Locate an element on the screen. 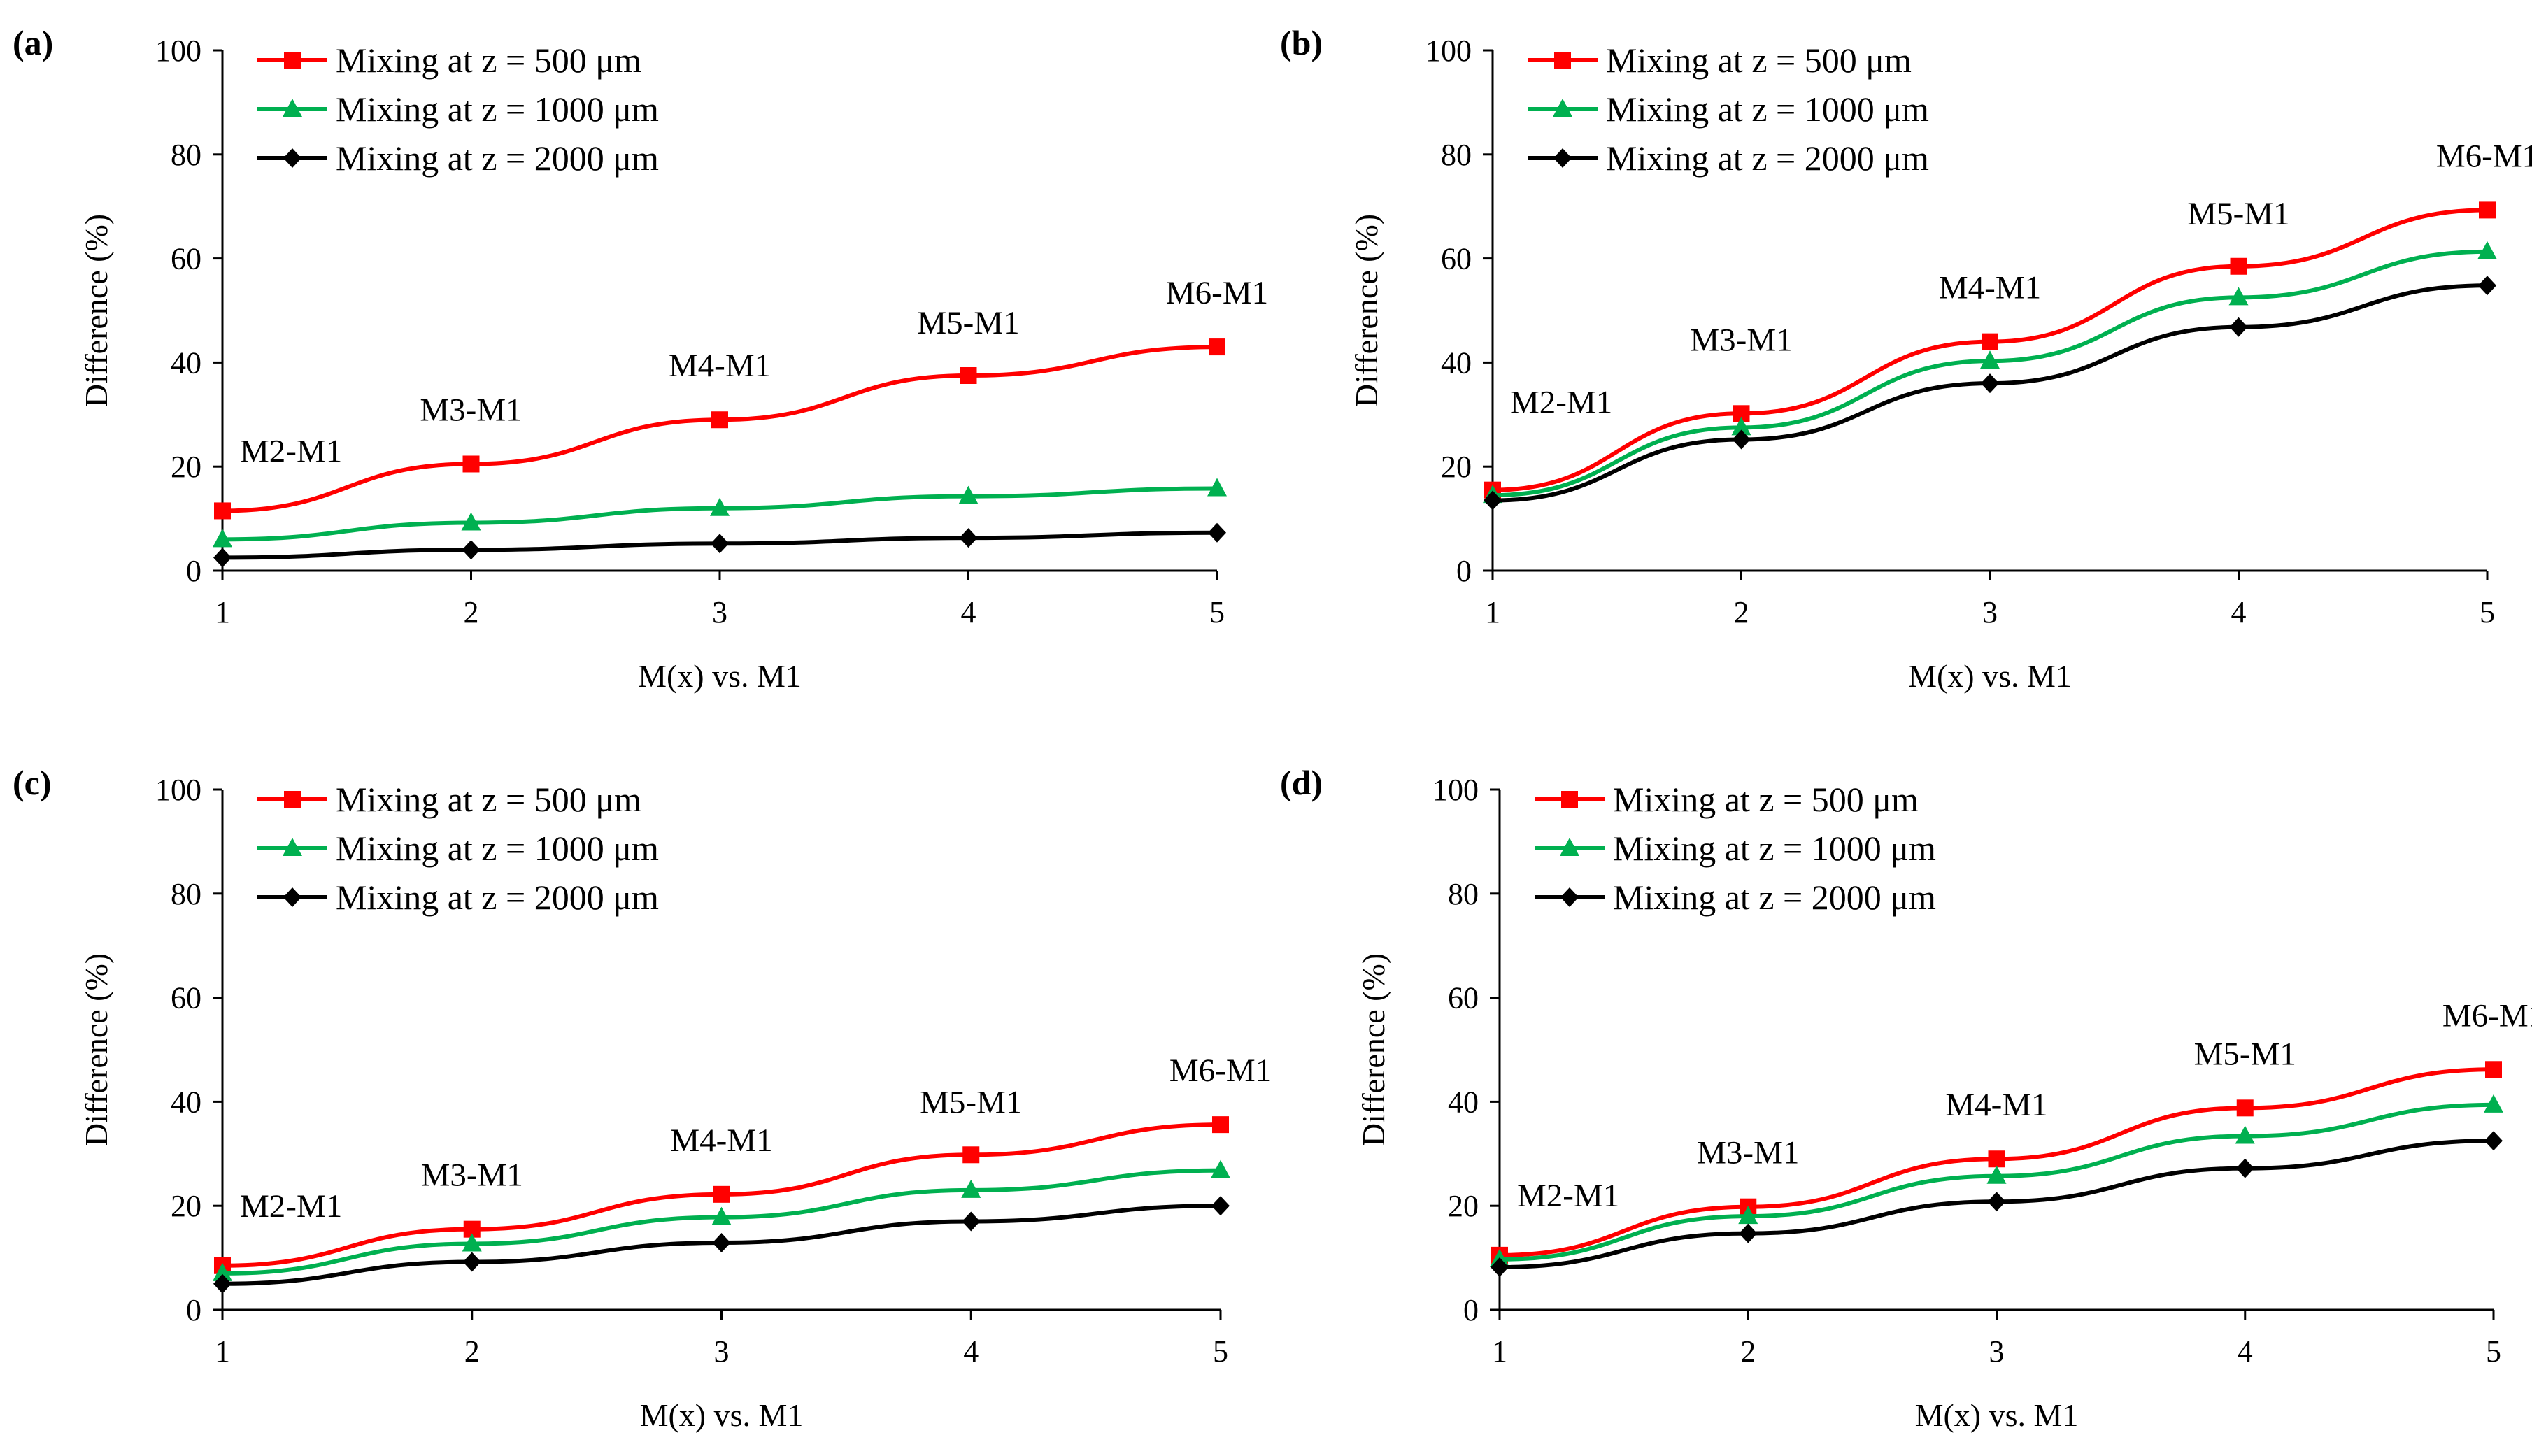  x-tick-label: 4 is located at coordinates (2239, 612).